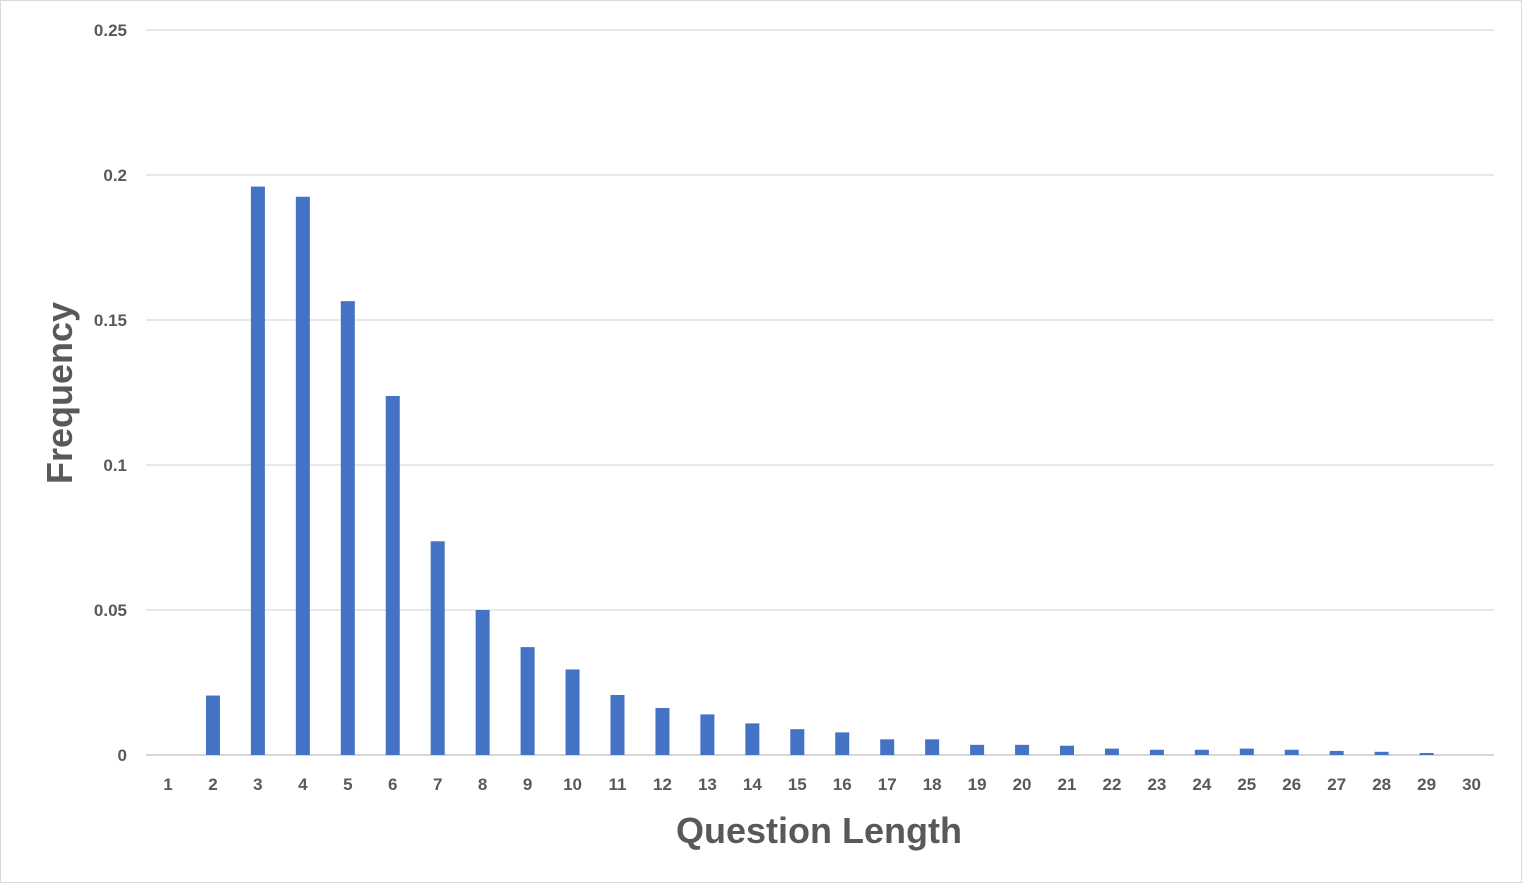  What do you see at coordinates (110, 320) in the screenshot?
I see `y-tick-label: 0.15` at bounding box center [110, 320].